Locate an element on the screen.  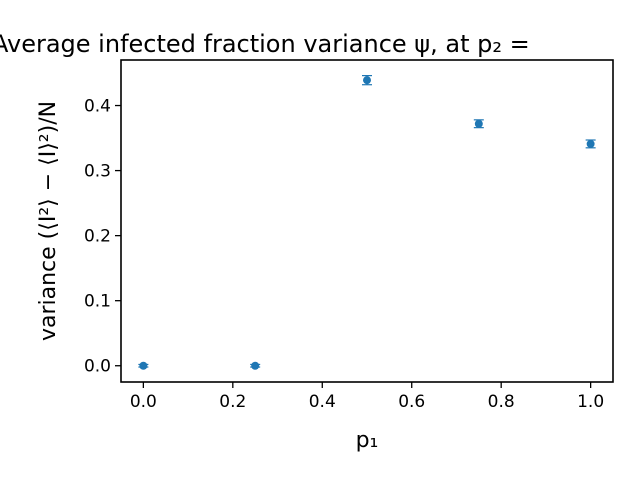
x-tick-label: 0.8 is located at coordinates (501, 402).